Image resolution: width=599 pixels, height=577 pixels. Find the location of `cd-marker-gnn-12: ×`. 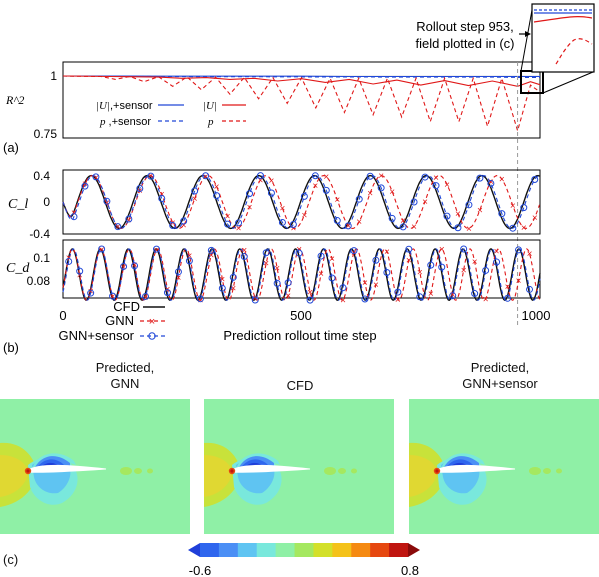

cd-marker-gnn-12: × is located at coordinates (200, 301).